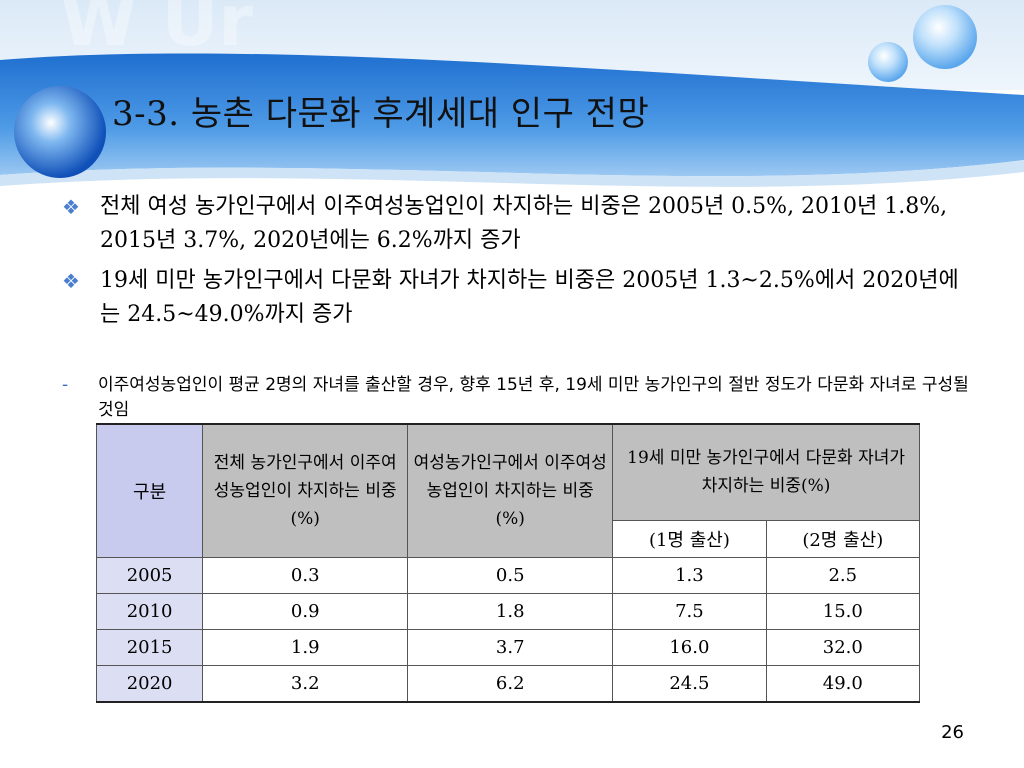 This screenshot has width=1024, height=768. What do you see at coordinates (149, 611) in the screenshot?
I see `row-year: 2010` at bounding box center [149, 611].